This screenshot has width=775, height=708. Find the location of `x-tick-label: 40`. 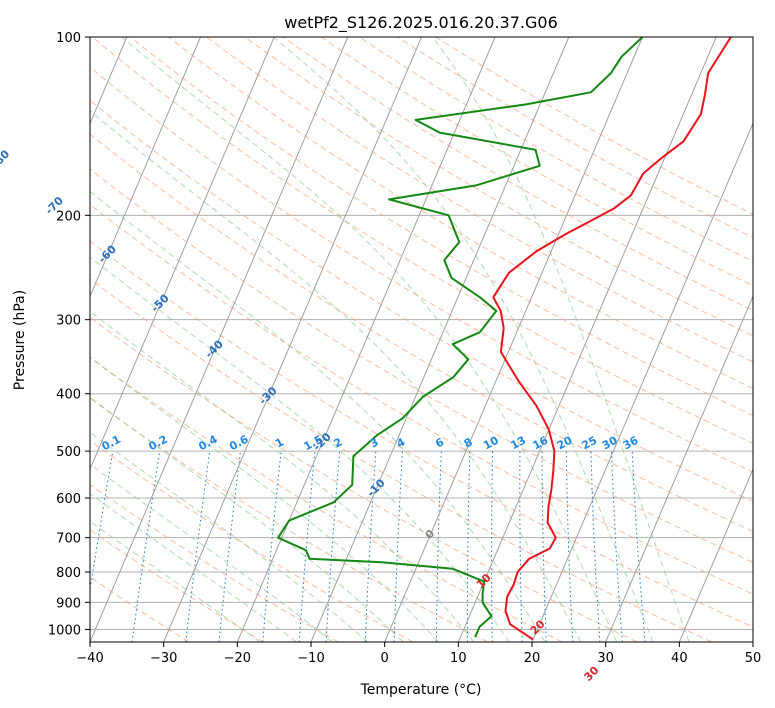

x-tick-label: 40 is located at coordinates (679, 658).